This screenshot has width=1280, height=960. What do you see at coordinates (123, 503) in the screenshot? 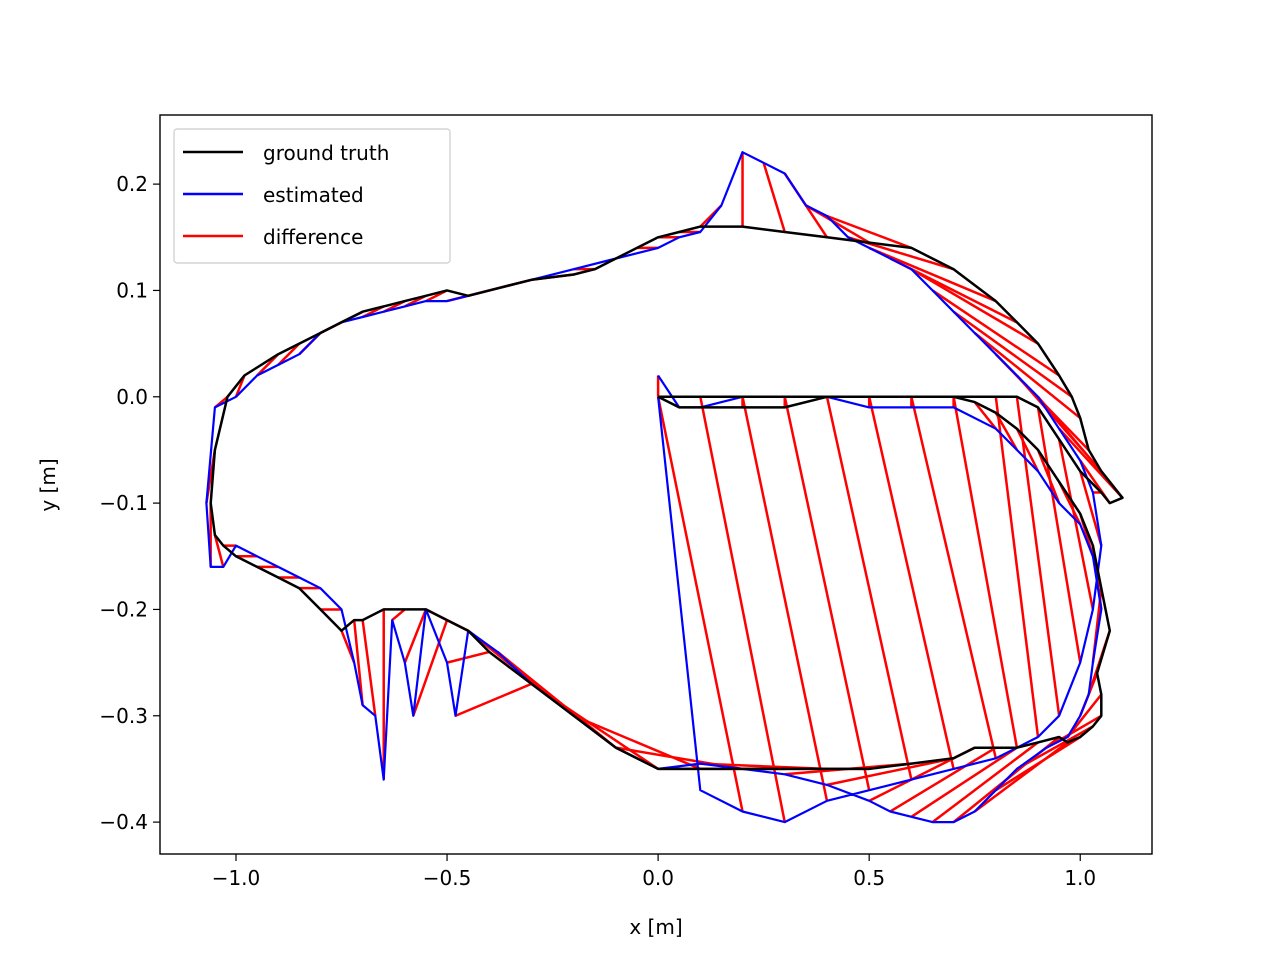
I see `y-tick-label: −0.1` at bounding box center [123, 503].